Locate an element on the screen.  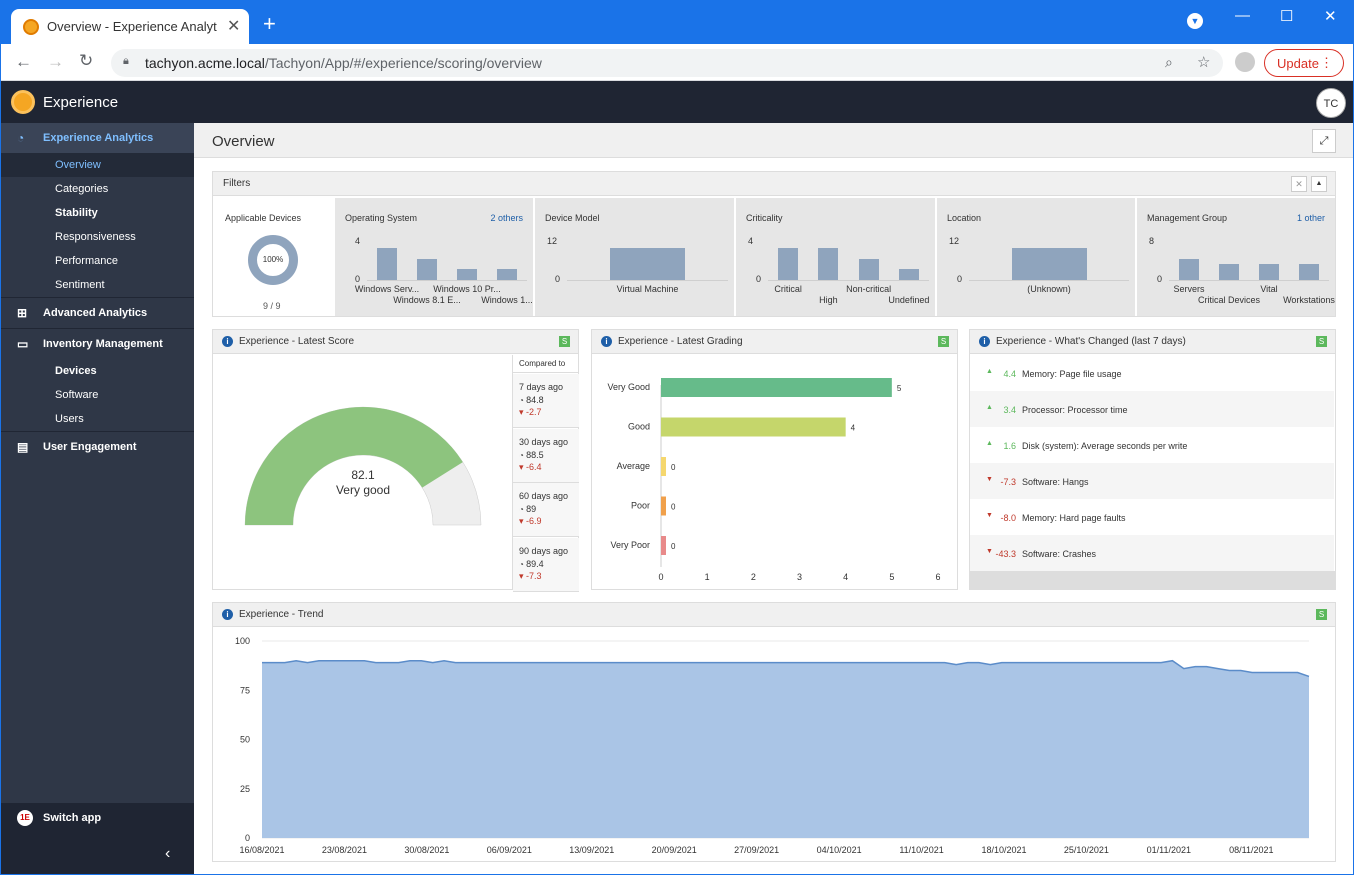
filter-cell: Device Model 12 0 Virtual Machine is located at coordinates (633, 257).